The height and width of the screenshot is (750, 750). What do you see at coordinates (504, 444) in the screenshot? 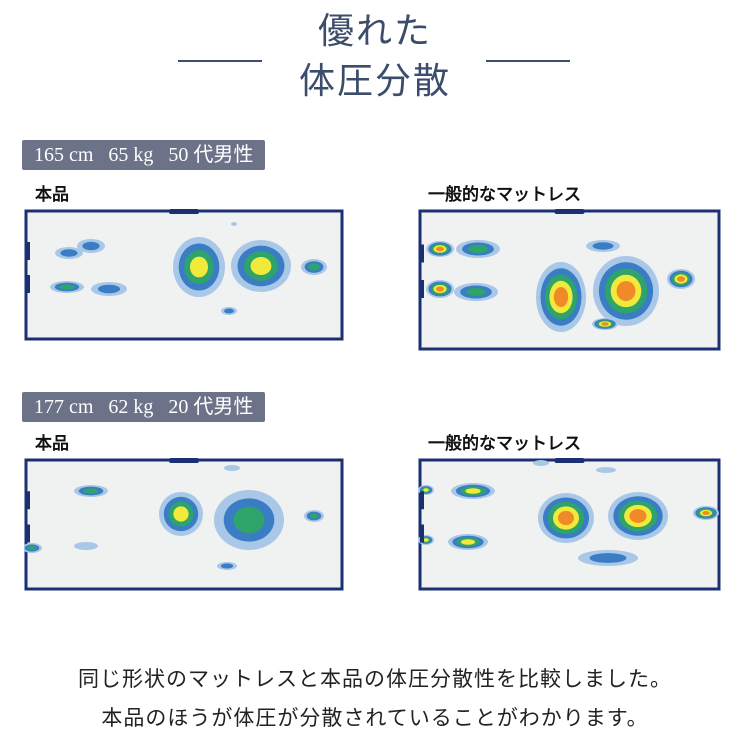
I see `generic-label-2: 一般的なマットレス` at bounding box center [504, 444].